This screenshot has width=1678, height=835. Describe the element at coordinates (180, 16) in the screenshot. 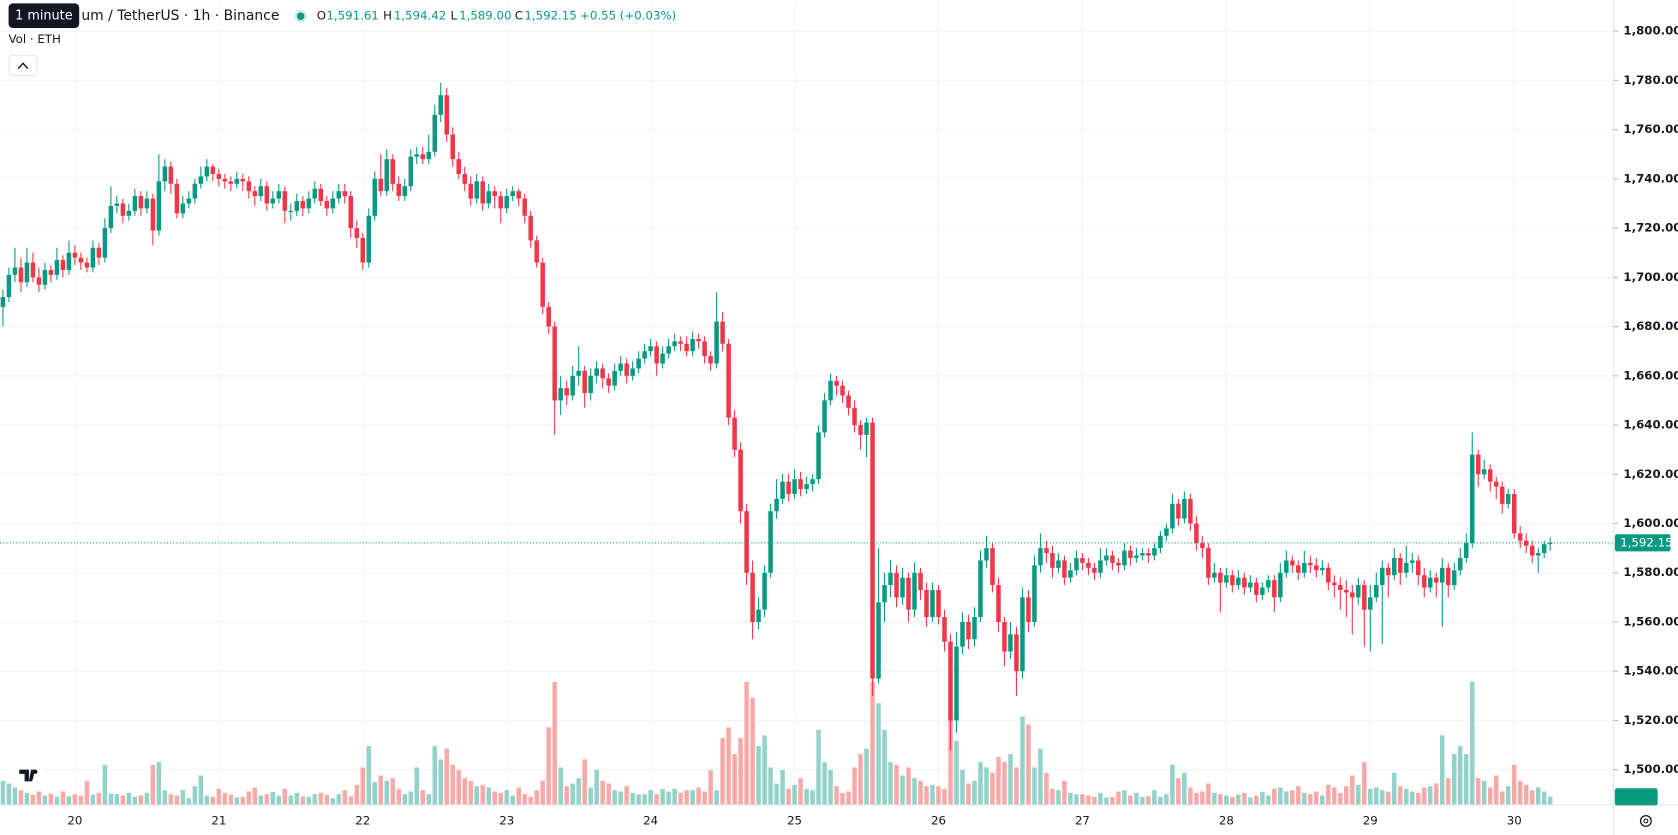

I see `symbol-title: um / TetherUS · 1h · Binance` at that location.